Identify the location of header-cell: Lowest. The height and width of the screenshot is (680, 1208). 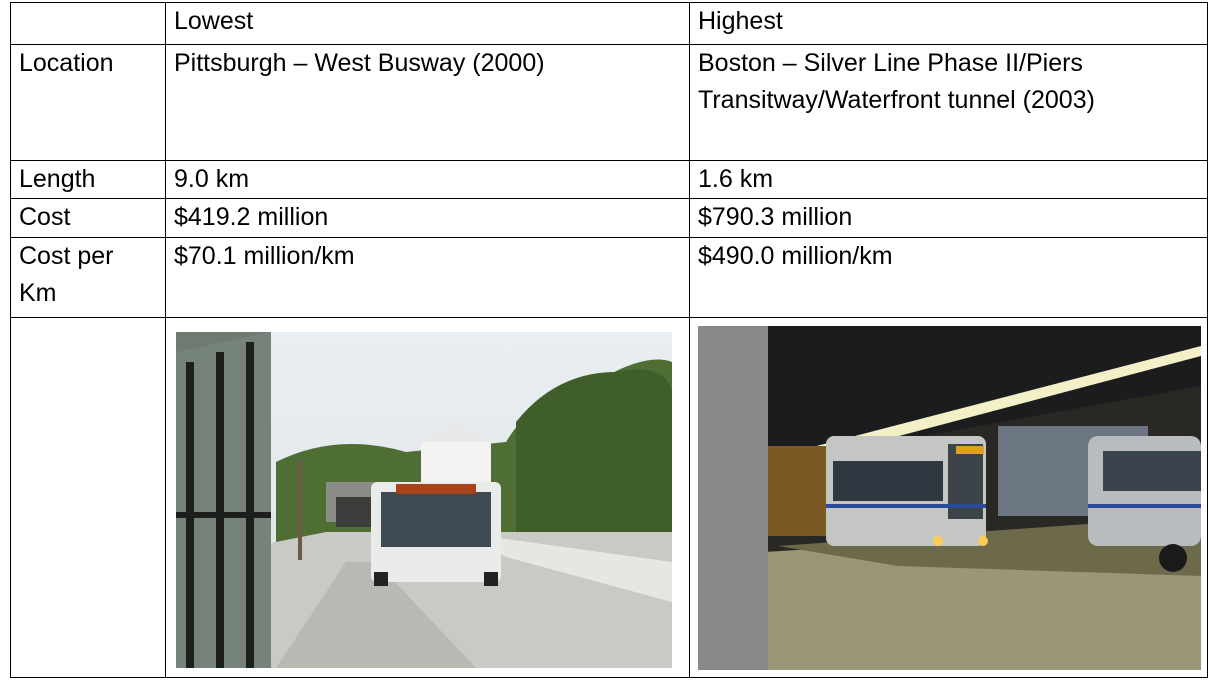
(427, 23).